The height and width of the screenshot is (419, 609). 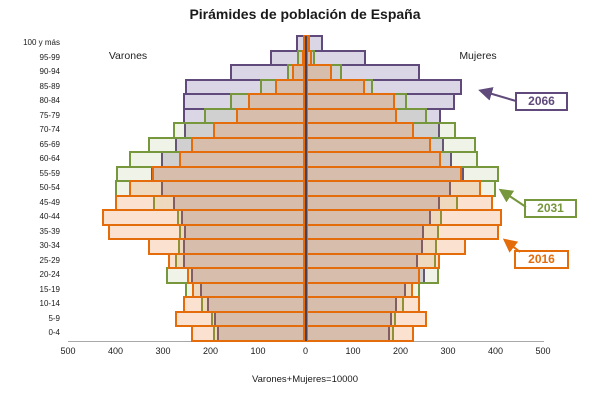 What do you see at coordinates (49, 289) in the screenshot?
I see `y-axis-label-15-19: 15-19` at bounding box center [49, 289].